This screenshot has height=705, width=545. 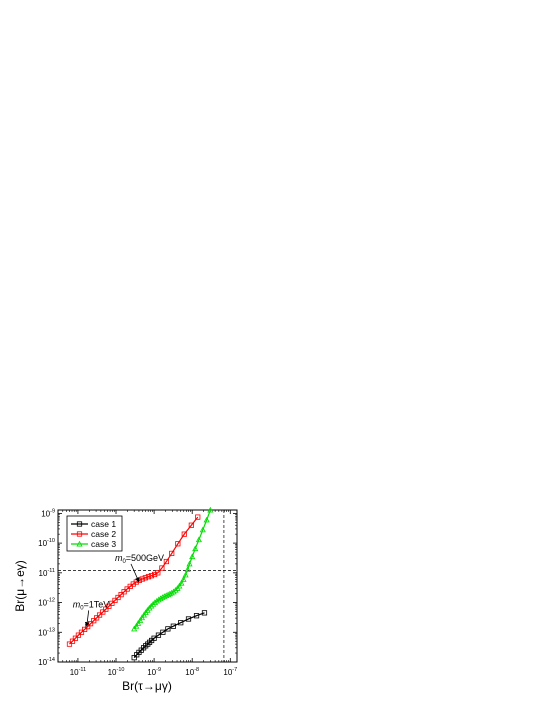 I want to click on y-tick-label: 10-11, so click(x=47, y=573).